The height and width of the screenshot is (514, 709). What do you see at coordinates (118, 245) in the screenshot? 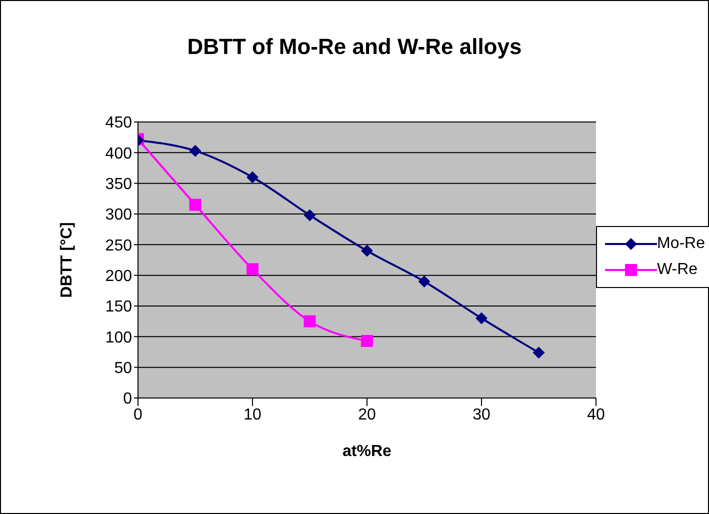
I see `y-tick-label: 250` at bounding box center [118, 245].